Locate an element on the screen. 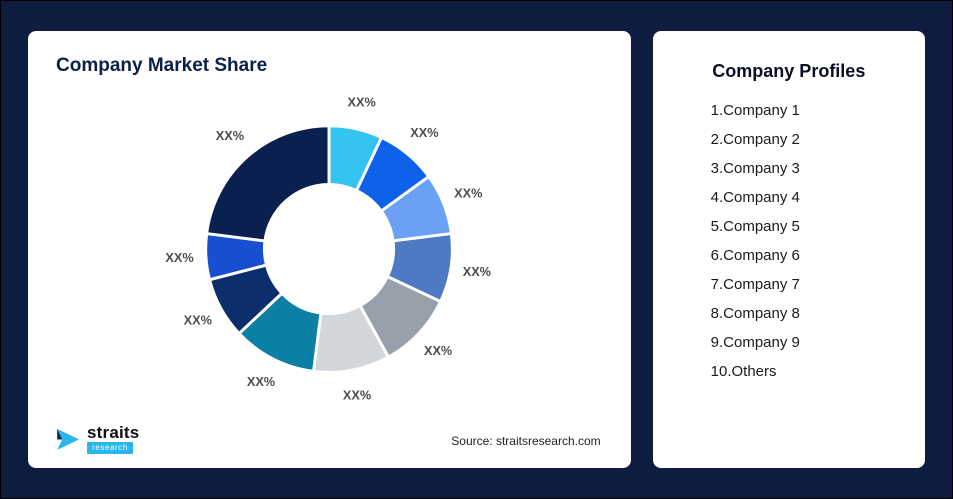  slice-data-label-10: XX% is located at coordinates (230, 135).